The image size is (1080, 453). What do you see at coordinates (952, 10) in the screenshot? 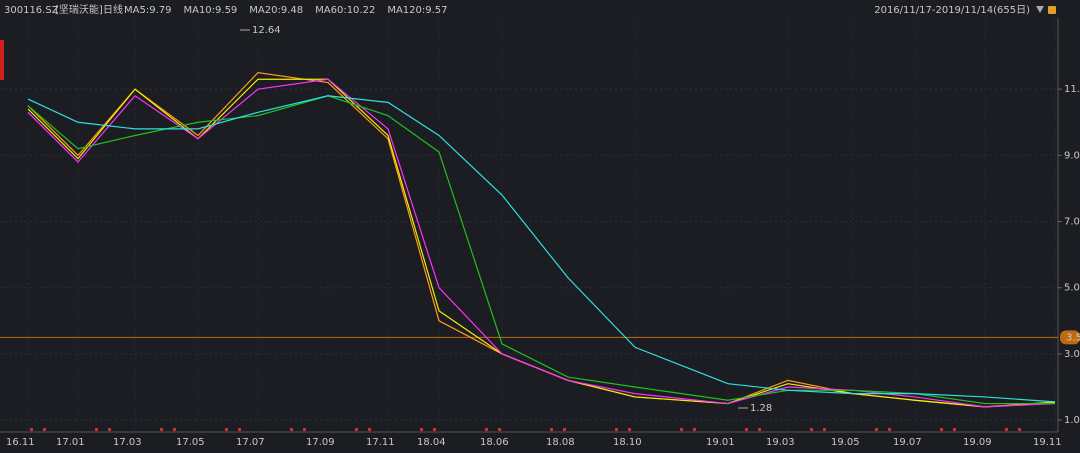
I see `date-range: 2016/11/17-2019/11/14(655日)` at bounding box center [952, 10].